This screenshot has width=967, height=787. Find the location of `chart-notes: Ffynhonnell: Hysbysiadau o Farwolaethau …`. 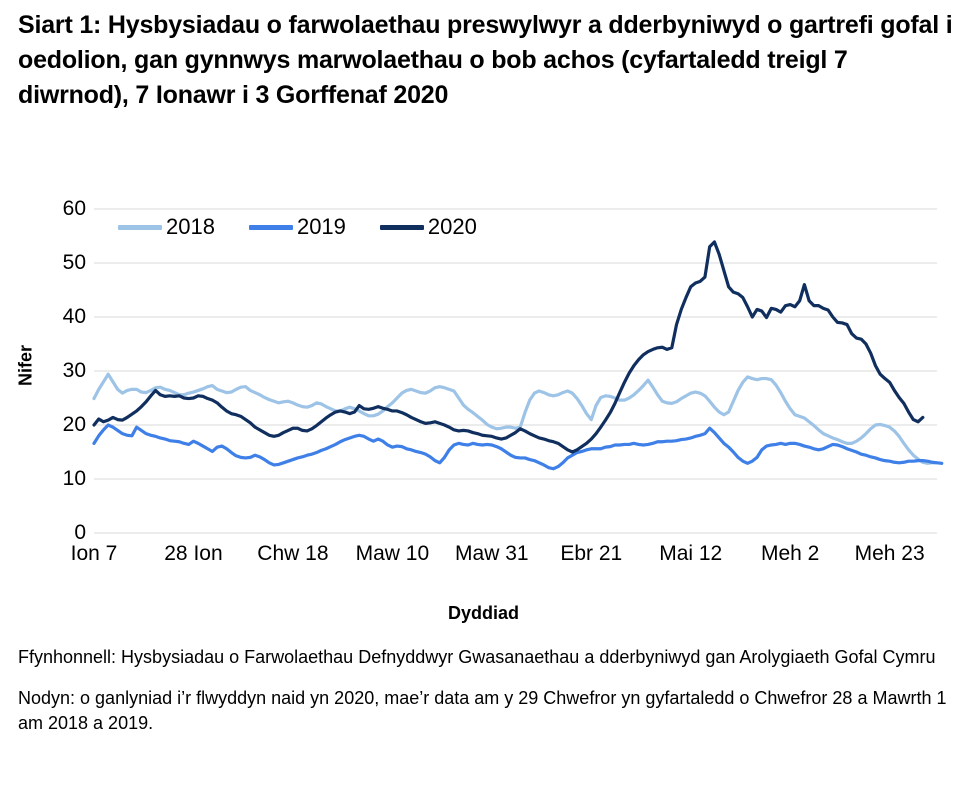

chart-notes: Ffynhonnell: Hysbysiadau o Farwolaethau … is located at coordinates (488, 698).